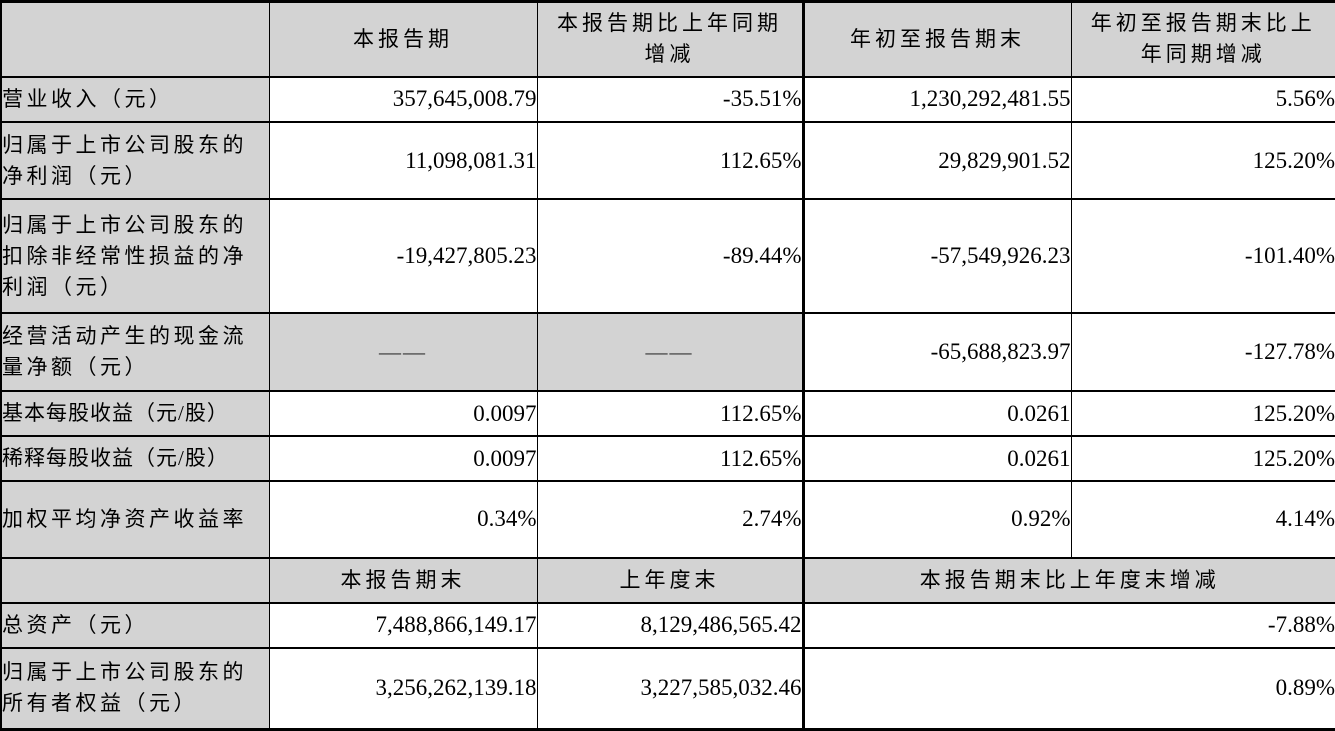  Describe the element at coordinates (1202, 99) in the screenshot. I see `cell-revenue-ytd-yoy: 5.56%` at that location.